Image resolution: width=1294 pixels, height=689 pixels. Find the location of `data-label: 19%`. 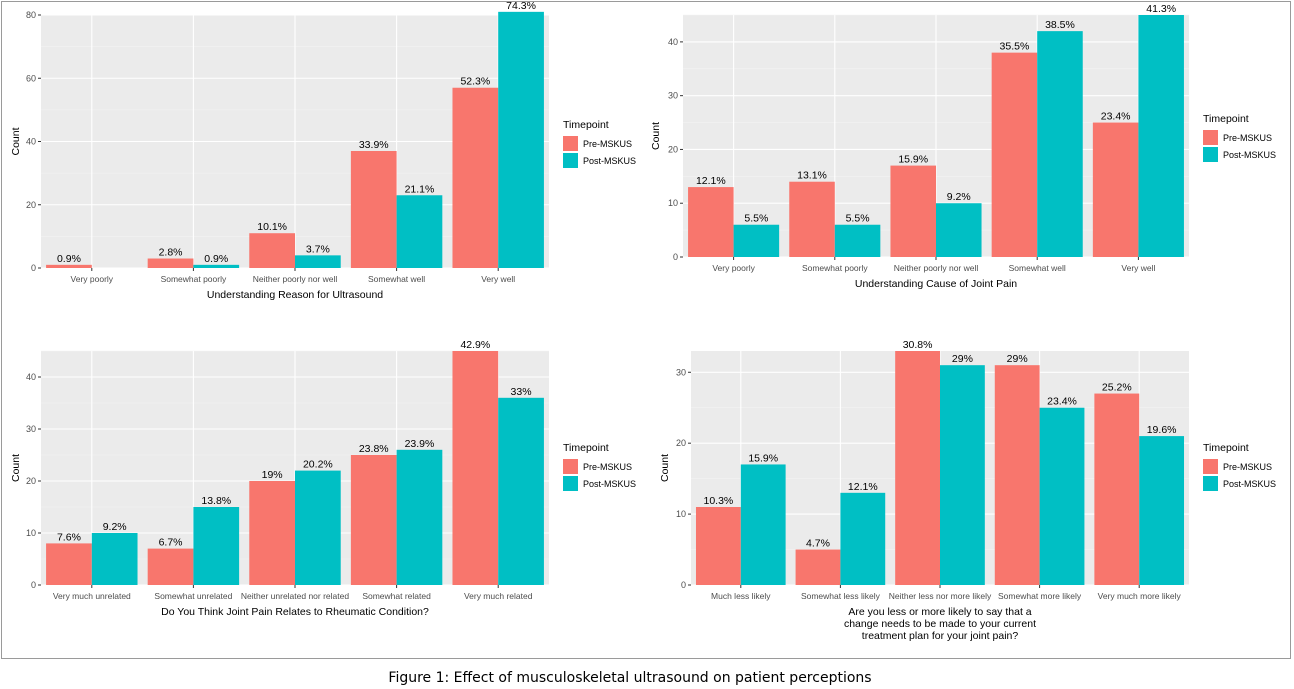

data-label: 19% is located at coordinates (272, 475).